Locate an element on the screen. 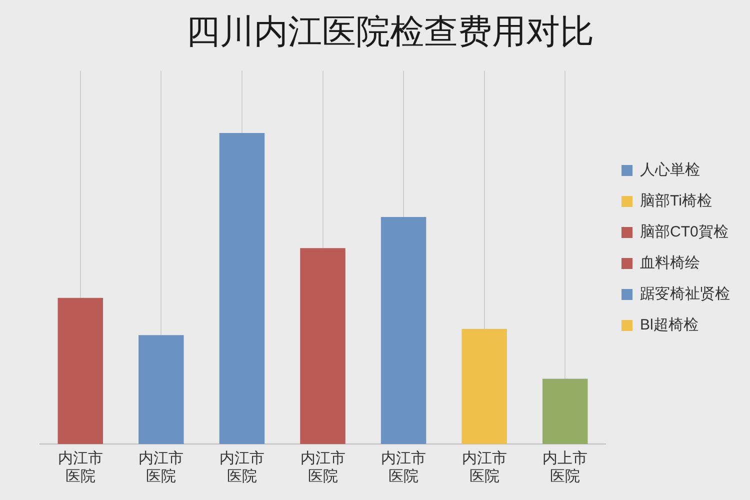 This screenshot has width=750, height=500. legend-label: 脑部Ti椅检 is located at coordinates (676, 201).